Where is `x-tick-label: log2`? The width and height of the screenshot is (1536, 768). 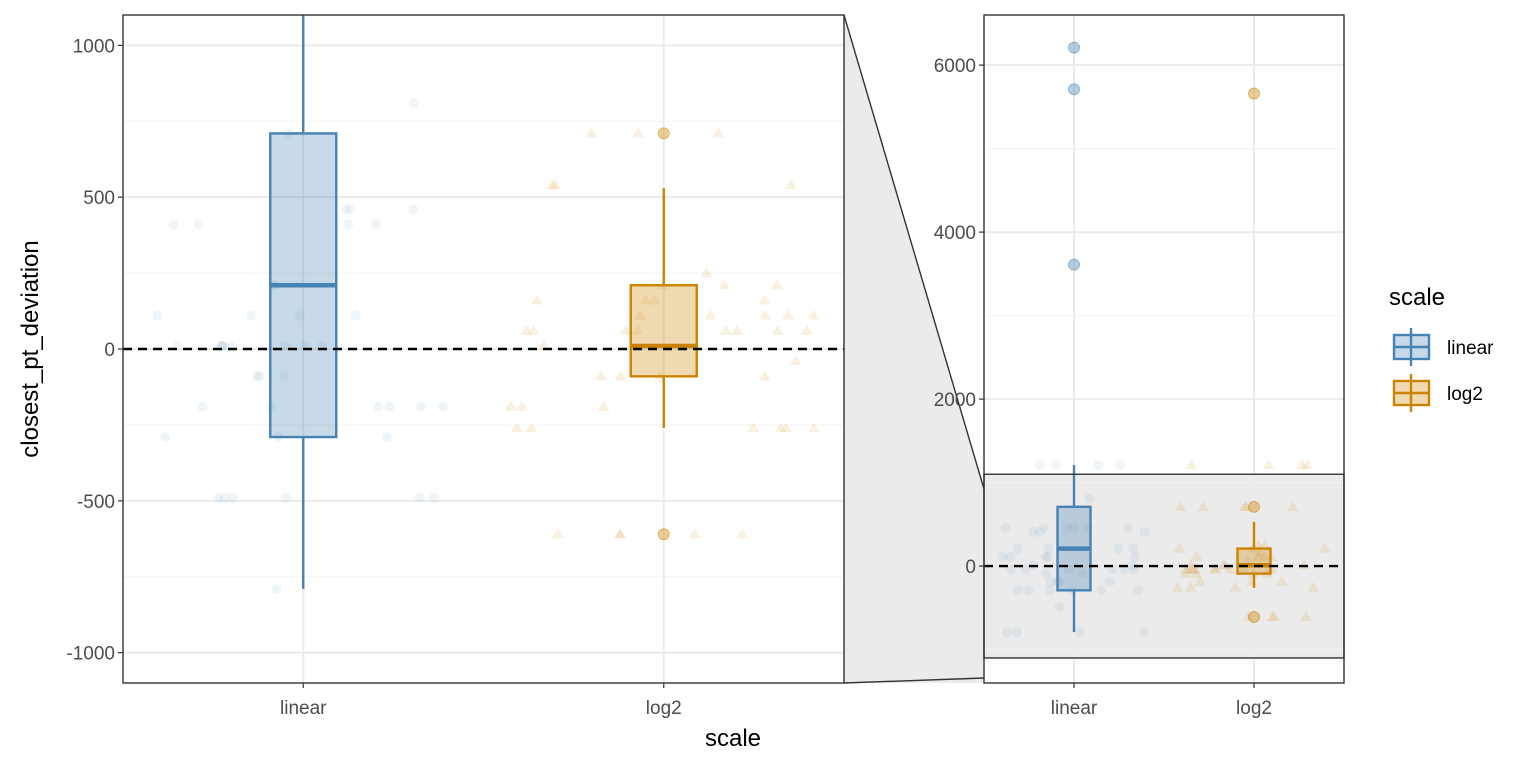 x-tick-label: log2 is located at coordinates (1254, 708).